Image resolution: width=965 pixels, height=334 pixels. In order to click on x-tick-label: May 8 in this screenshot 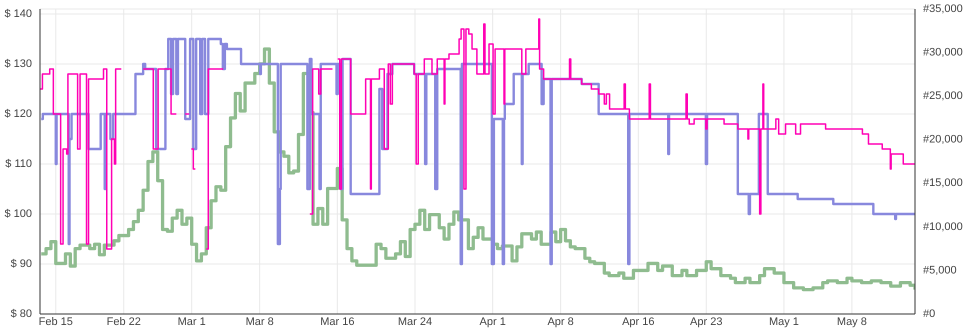, I will do `click(851, 322)`.